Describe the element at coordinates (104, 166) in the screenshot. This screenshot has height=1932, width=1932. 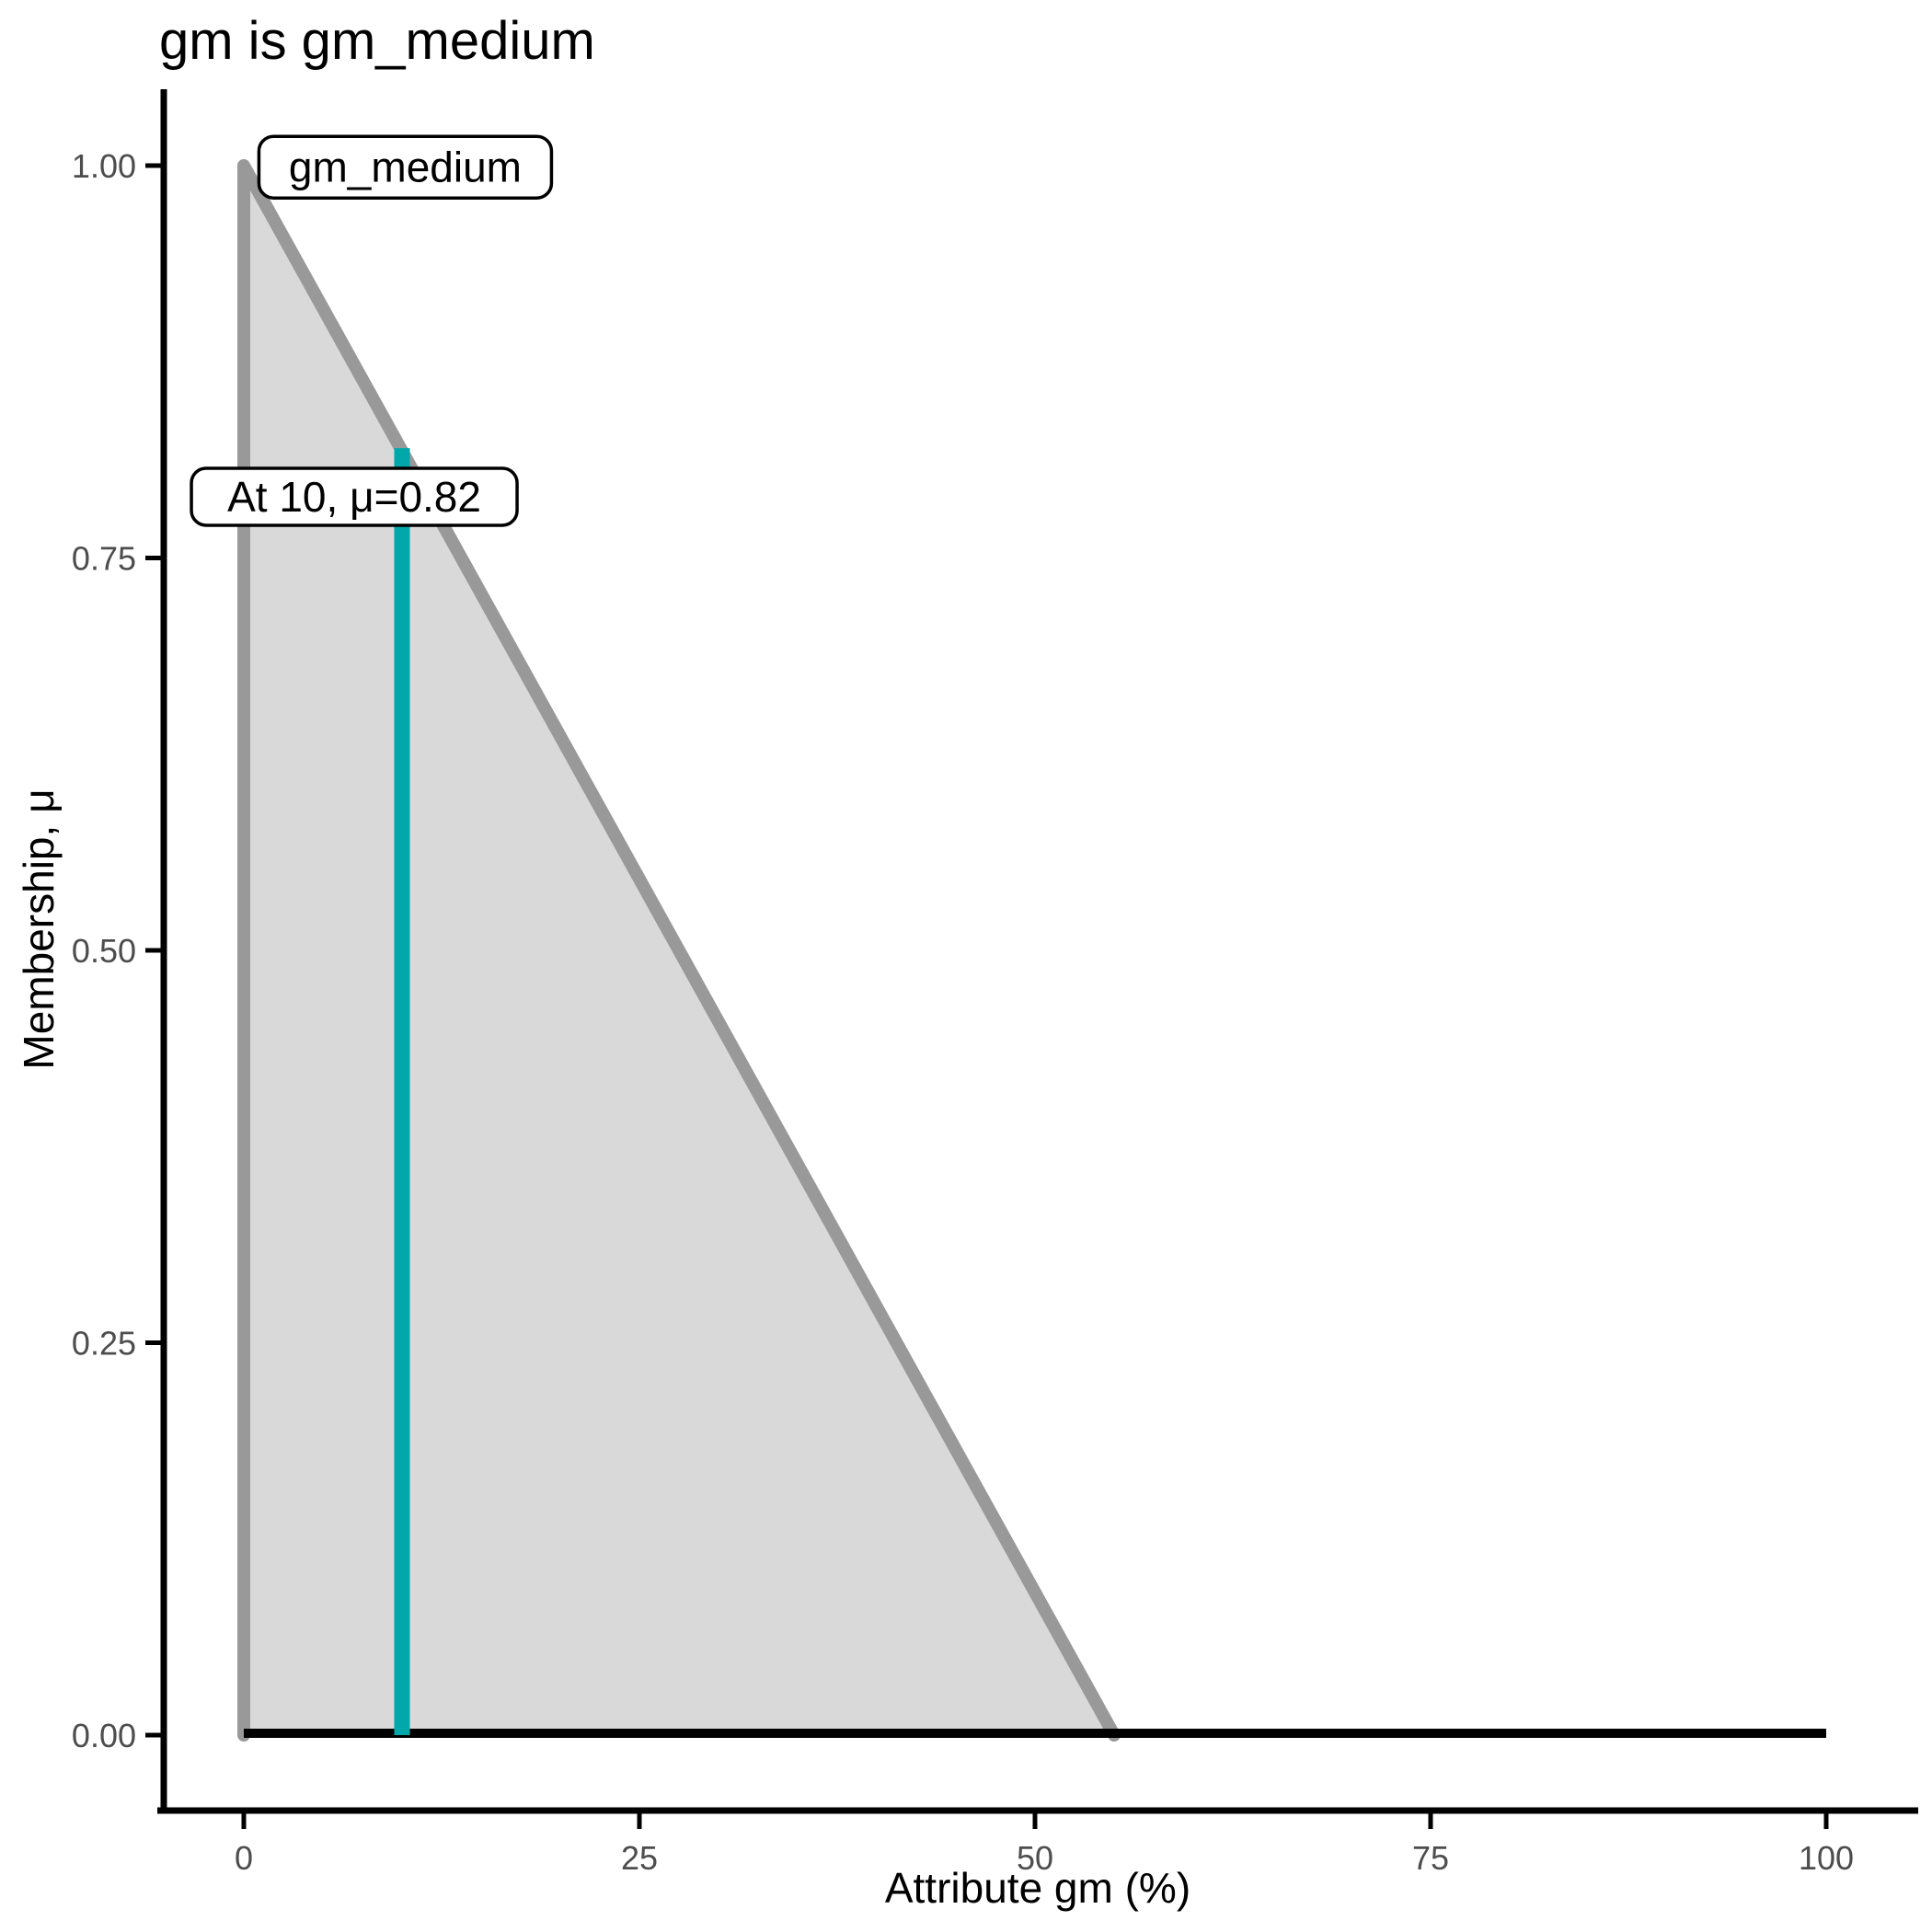
I see `y-tick-label: 1.00` at that location.